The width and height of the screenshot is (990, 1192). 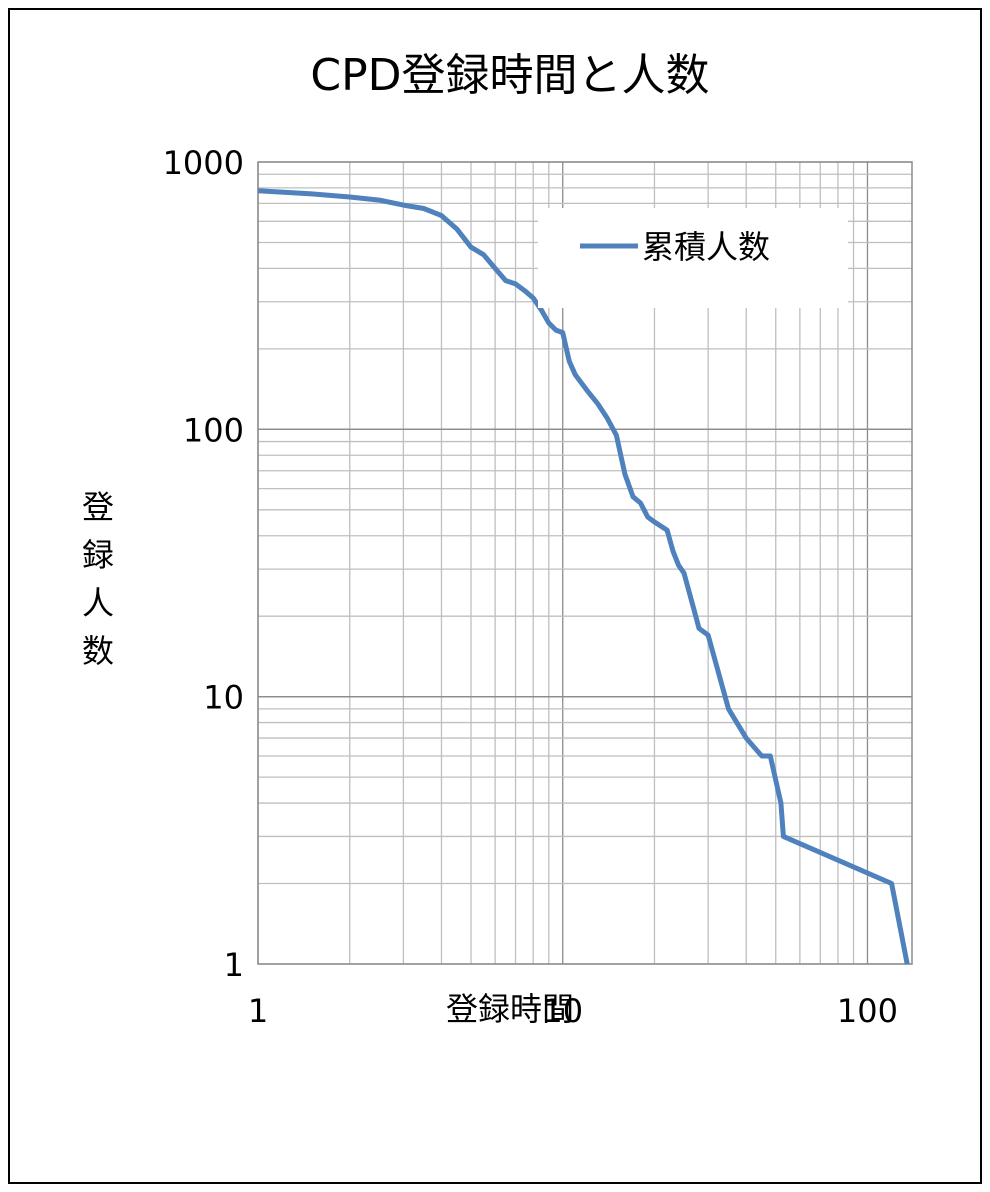 I want to click on y-axis-label: 登録人数, so click(x=98, y=579).